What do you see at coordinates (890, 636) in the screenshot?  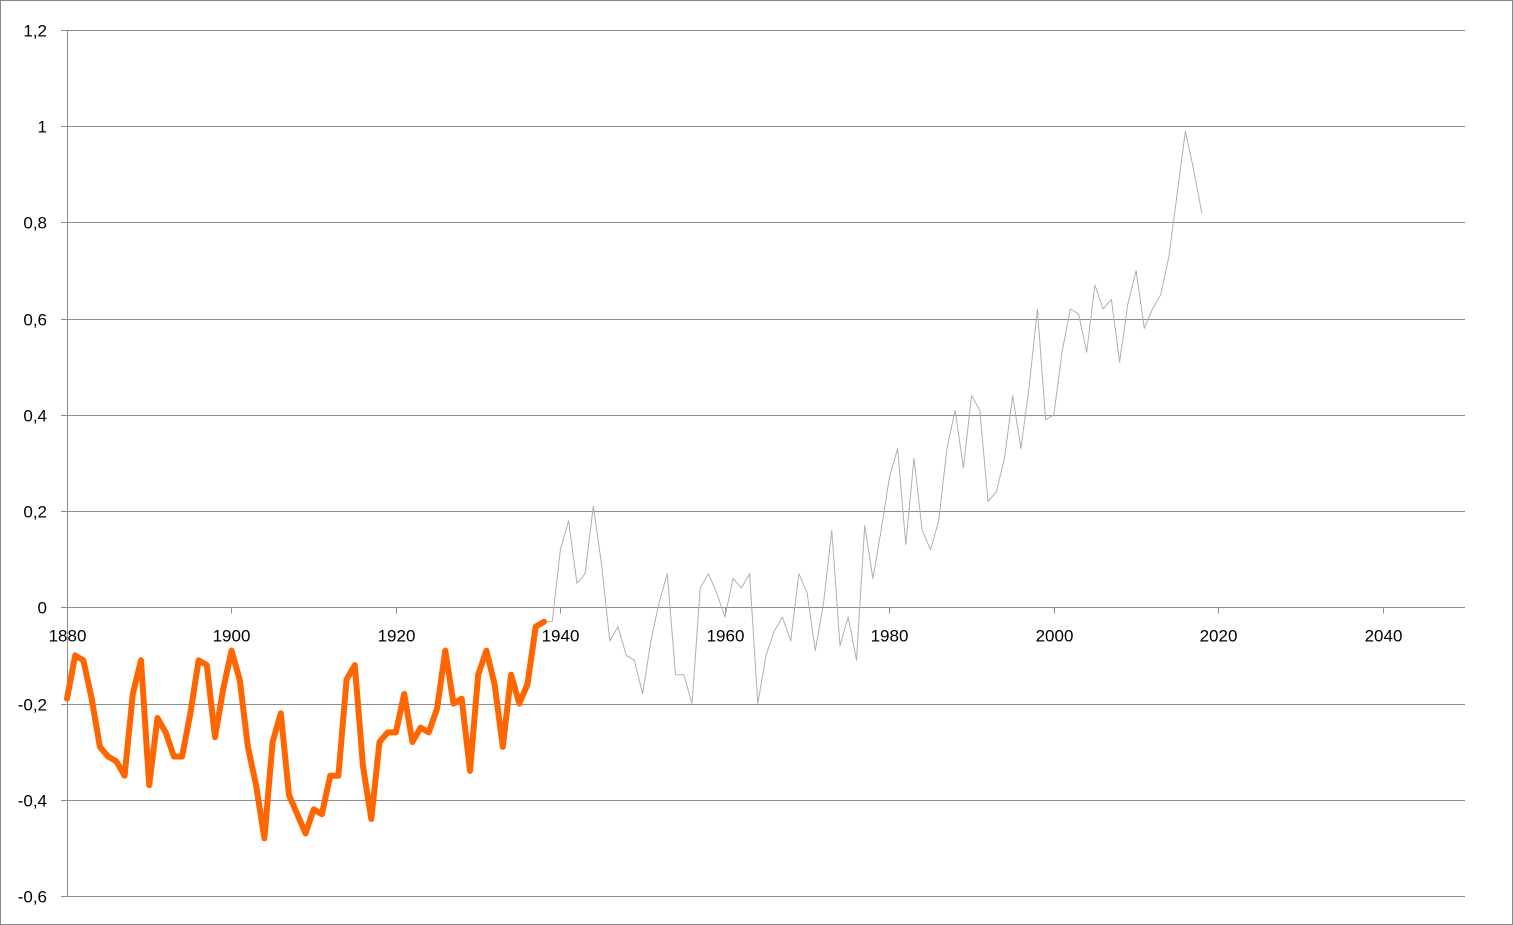 I see `x-tick-label: 1980` at bounding box center [890, 636].